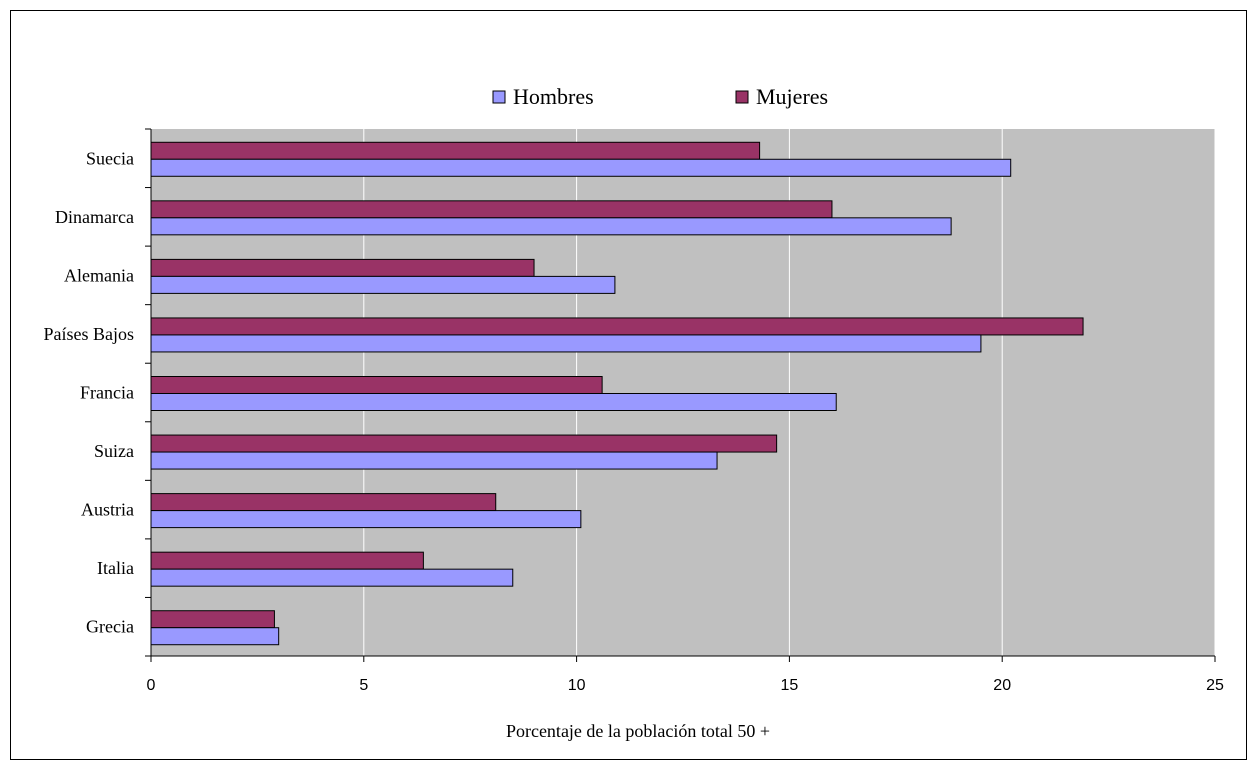 Image resolution: width=1251 pixels, height=764 pixels. What do you see at coordinates (790, 685) in the screenshot?
I see `x-tick-label-15: 15` at bounding box center [790, 685].